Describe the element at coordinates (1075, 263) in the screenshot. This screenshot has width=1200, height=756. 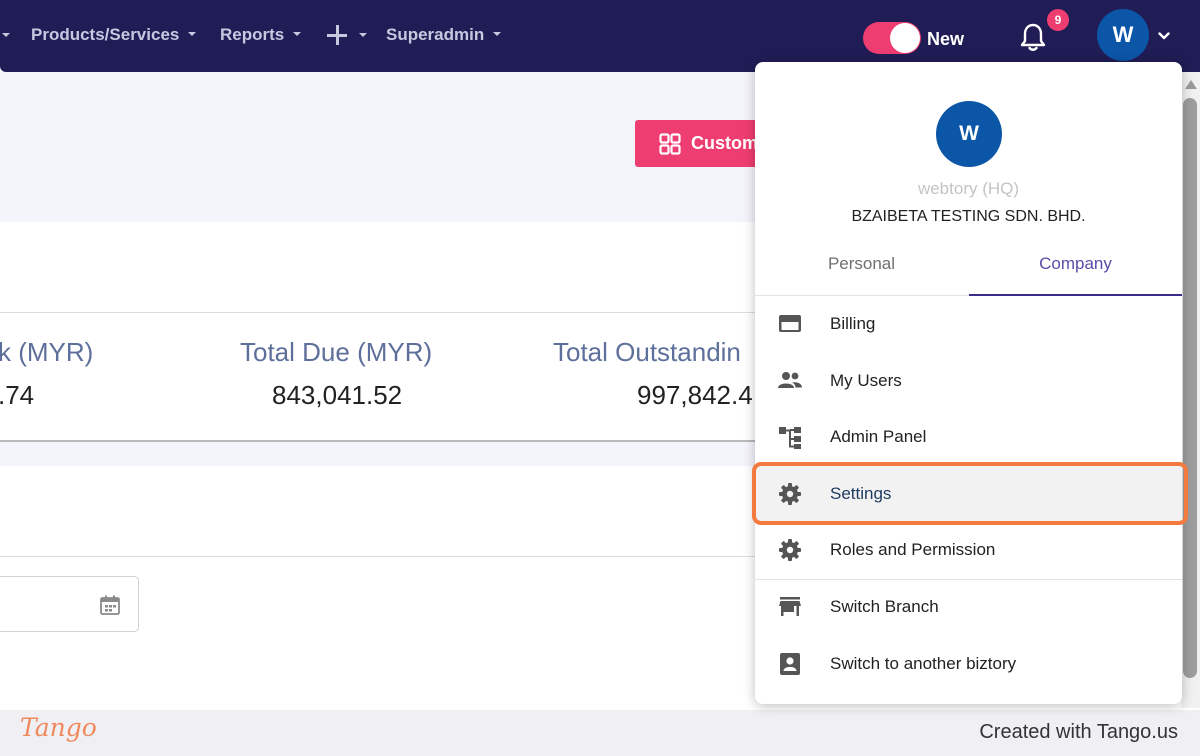
I see `tab-company: Company` at that location.